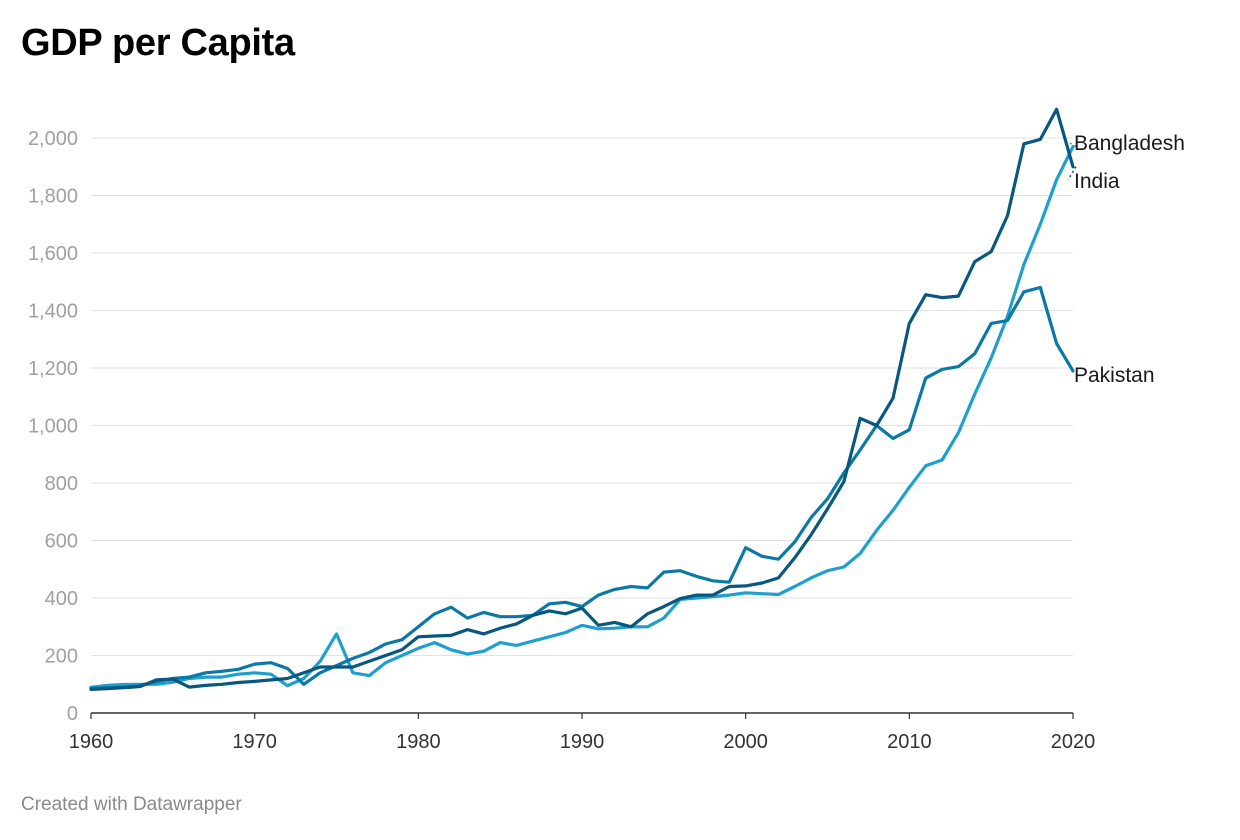  Describe the element at coordinates (72, 714) in the screenshot. I see `y-tick-label: 0` at that location.